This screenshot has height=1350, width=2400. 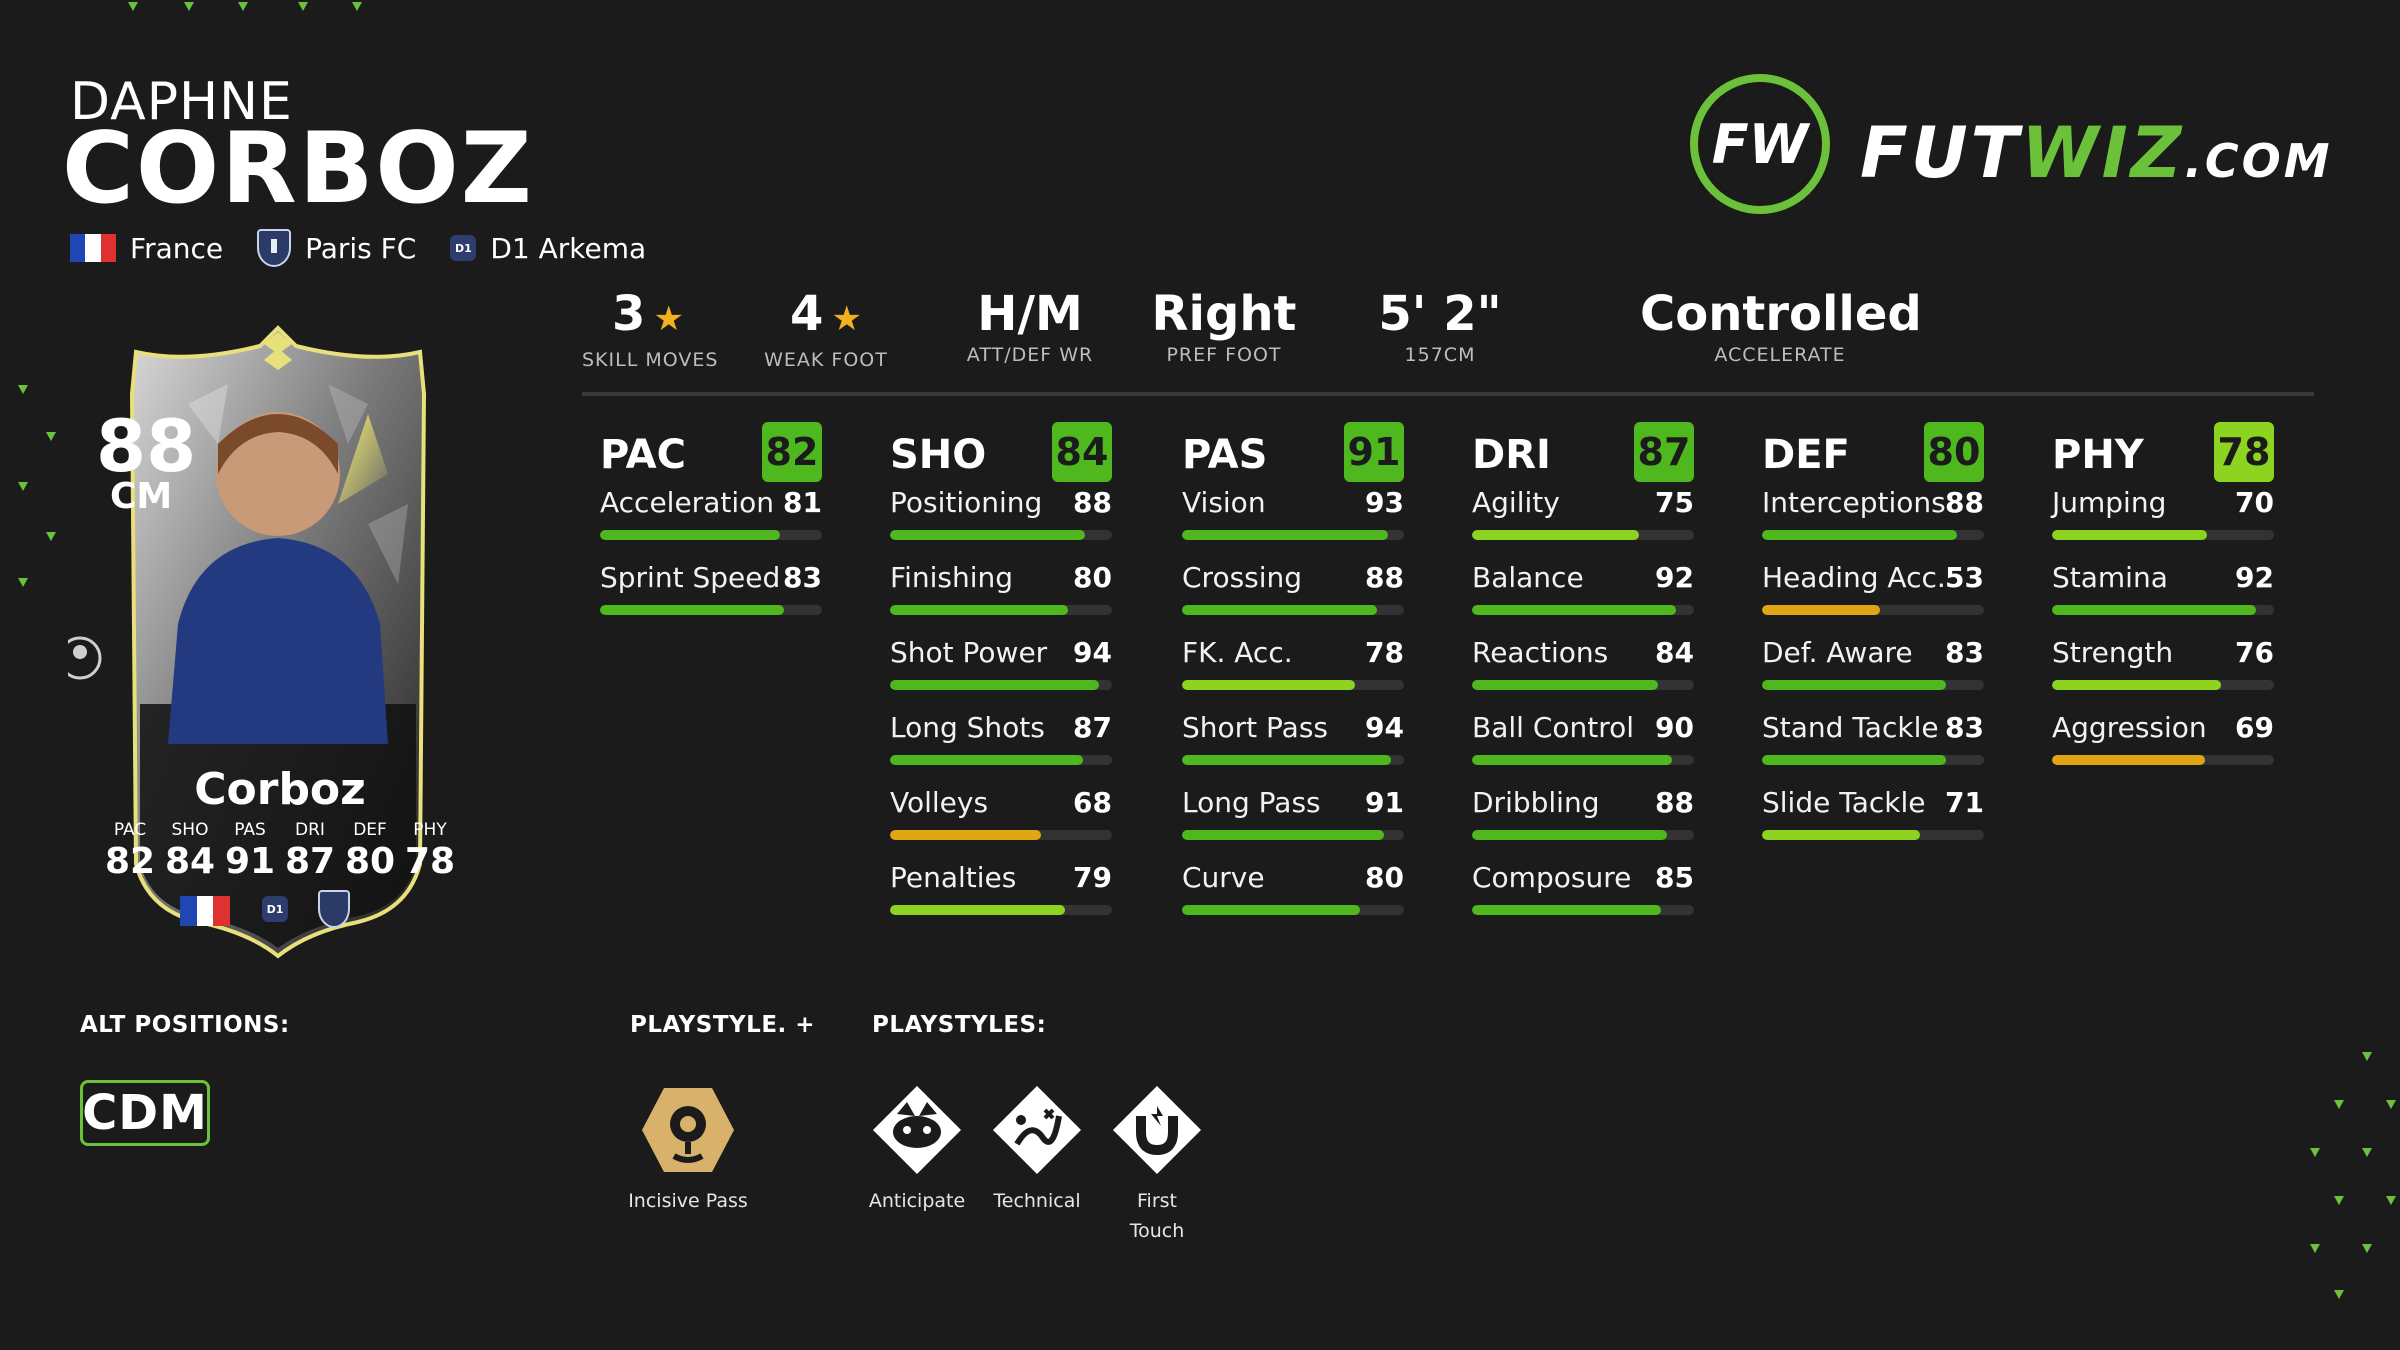 I want to click on stat-value: 92, so click(x=2254, y=577).